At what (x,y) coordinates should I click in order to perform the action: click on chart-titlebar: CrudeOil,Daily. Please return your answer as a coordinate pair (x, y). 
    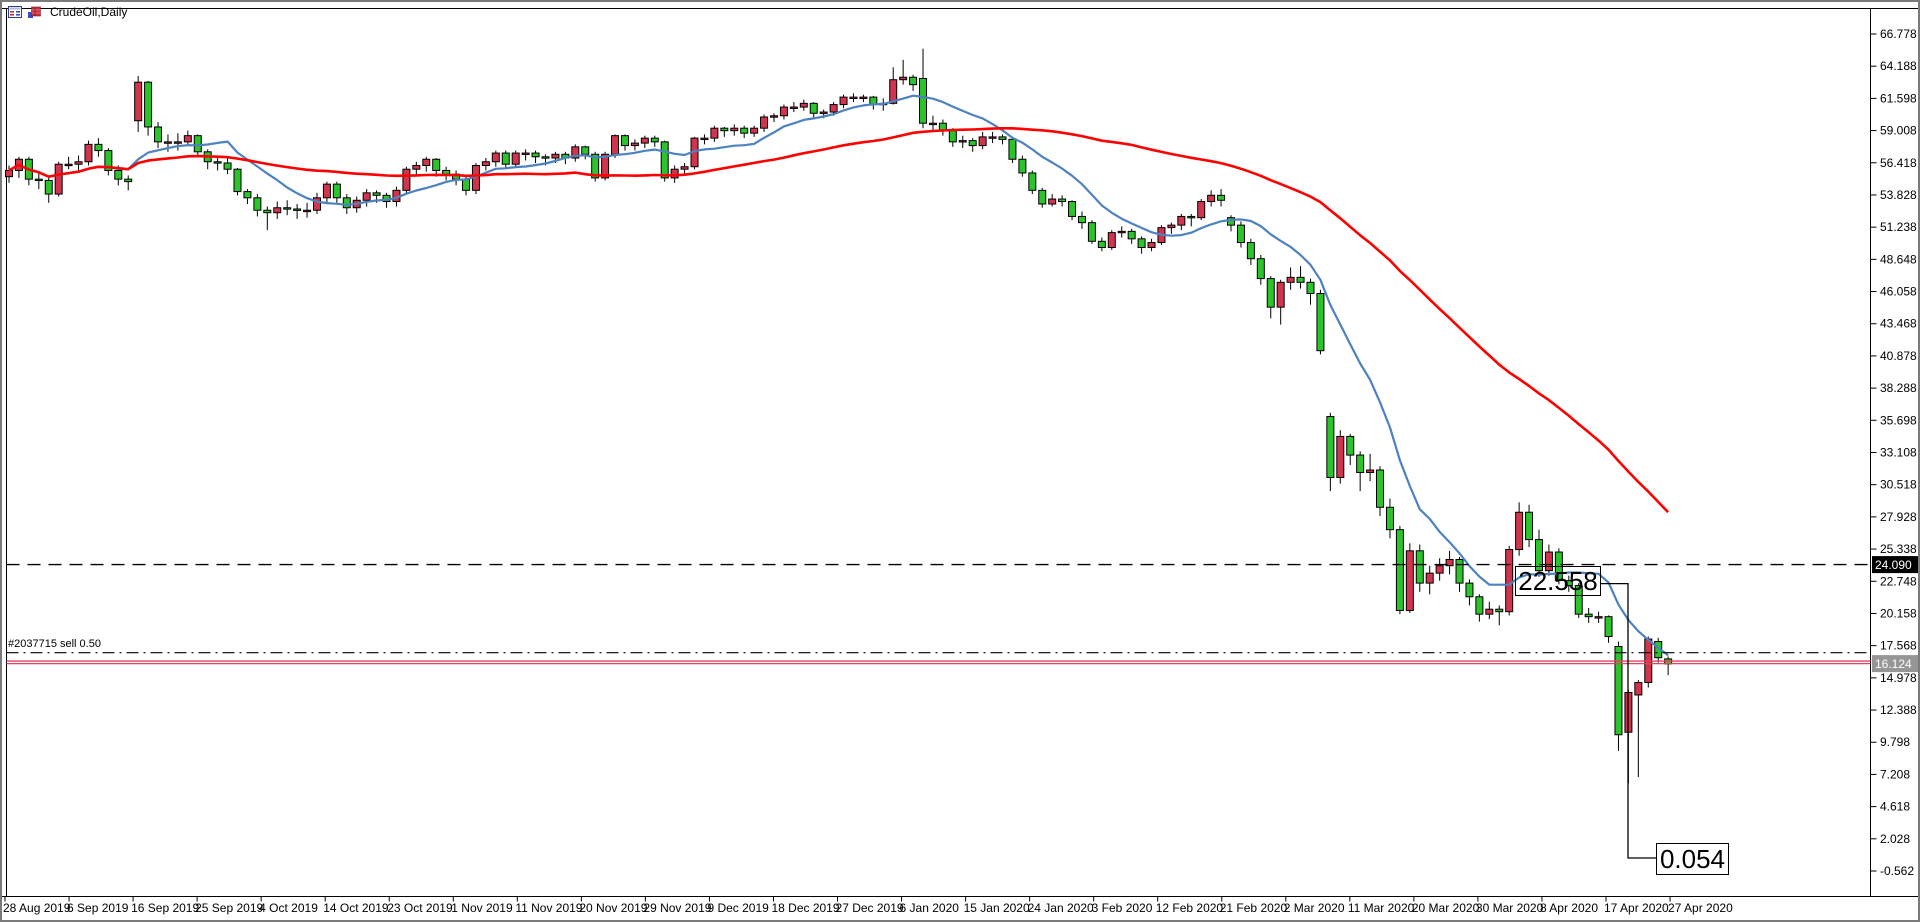
    Looking at the image, I should click on (67, 12).